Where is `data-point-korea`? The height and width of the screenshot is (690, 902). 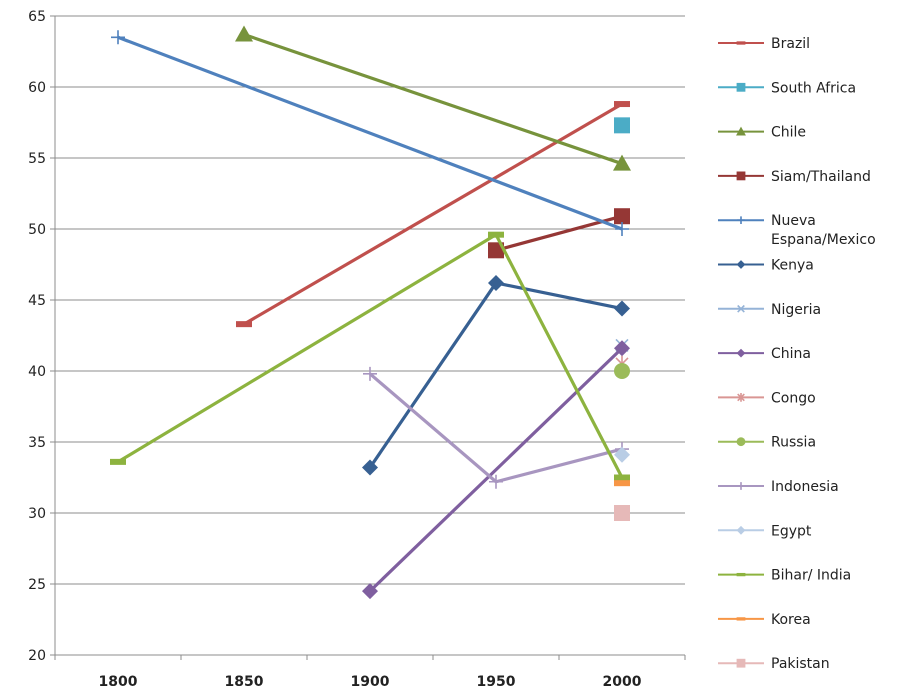 data-point-korea is located at coordinates (622, 483).